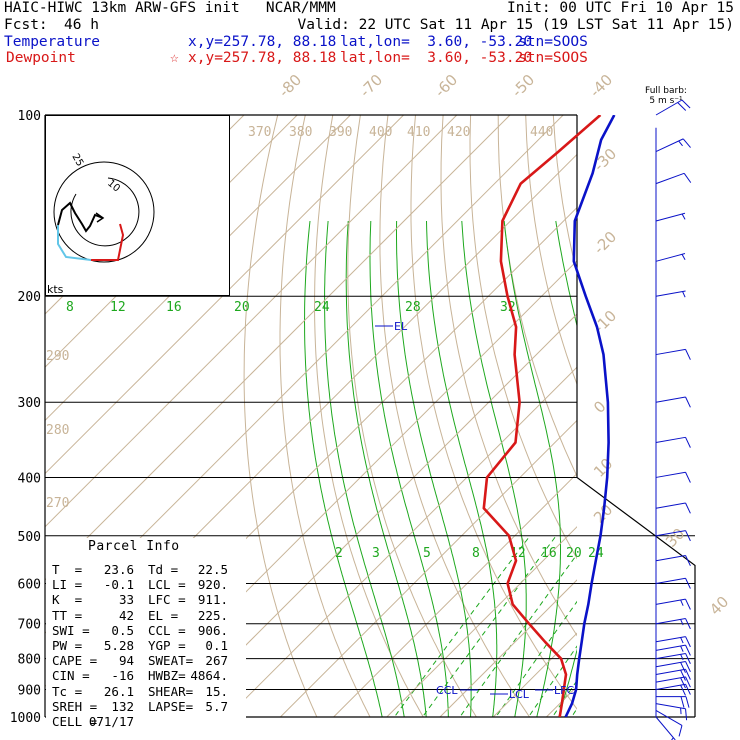 The height and width of the screenshot is (740, 740). I want to click on parcel-label: LAPSE=, so click(171, 706).